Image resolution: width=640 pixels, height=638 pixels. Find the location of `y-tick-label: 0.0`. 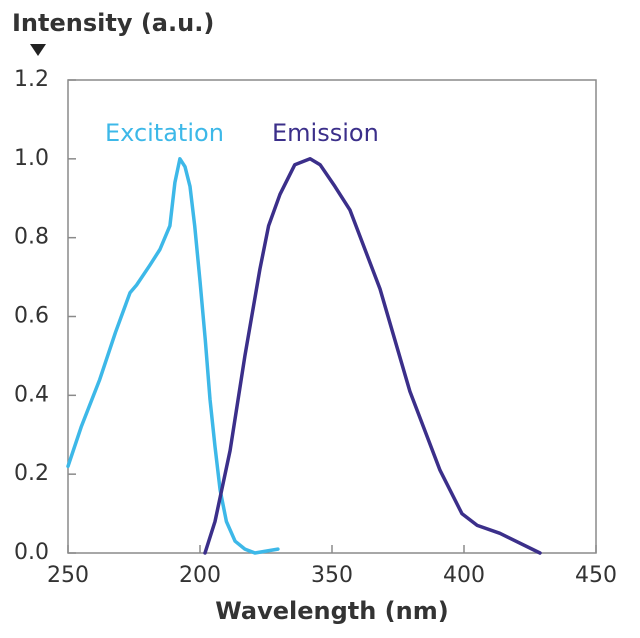

y-tick-label: 0.0 is located at coordinates (31, 552).